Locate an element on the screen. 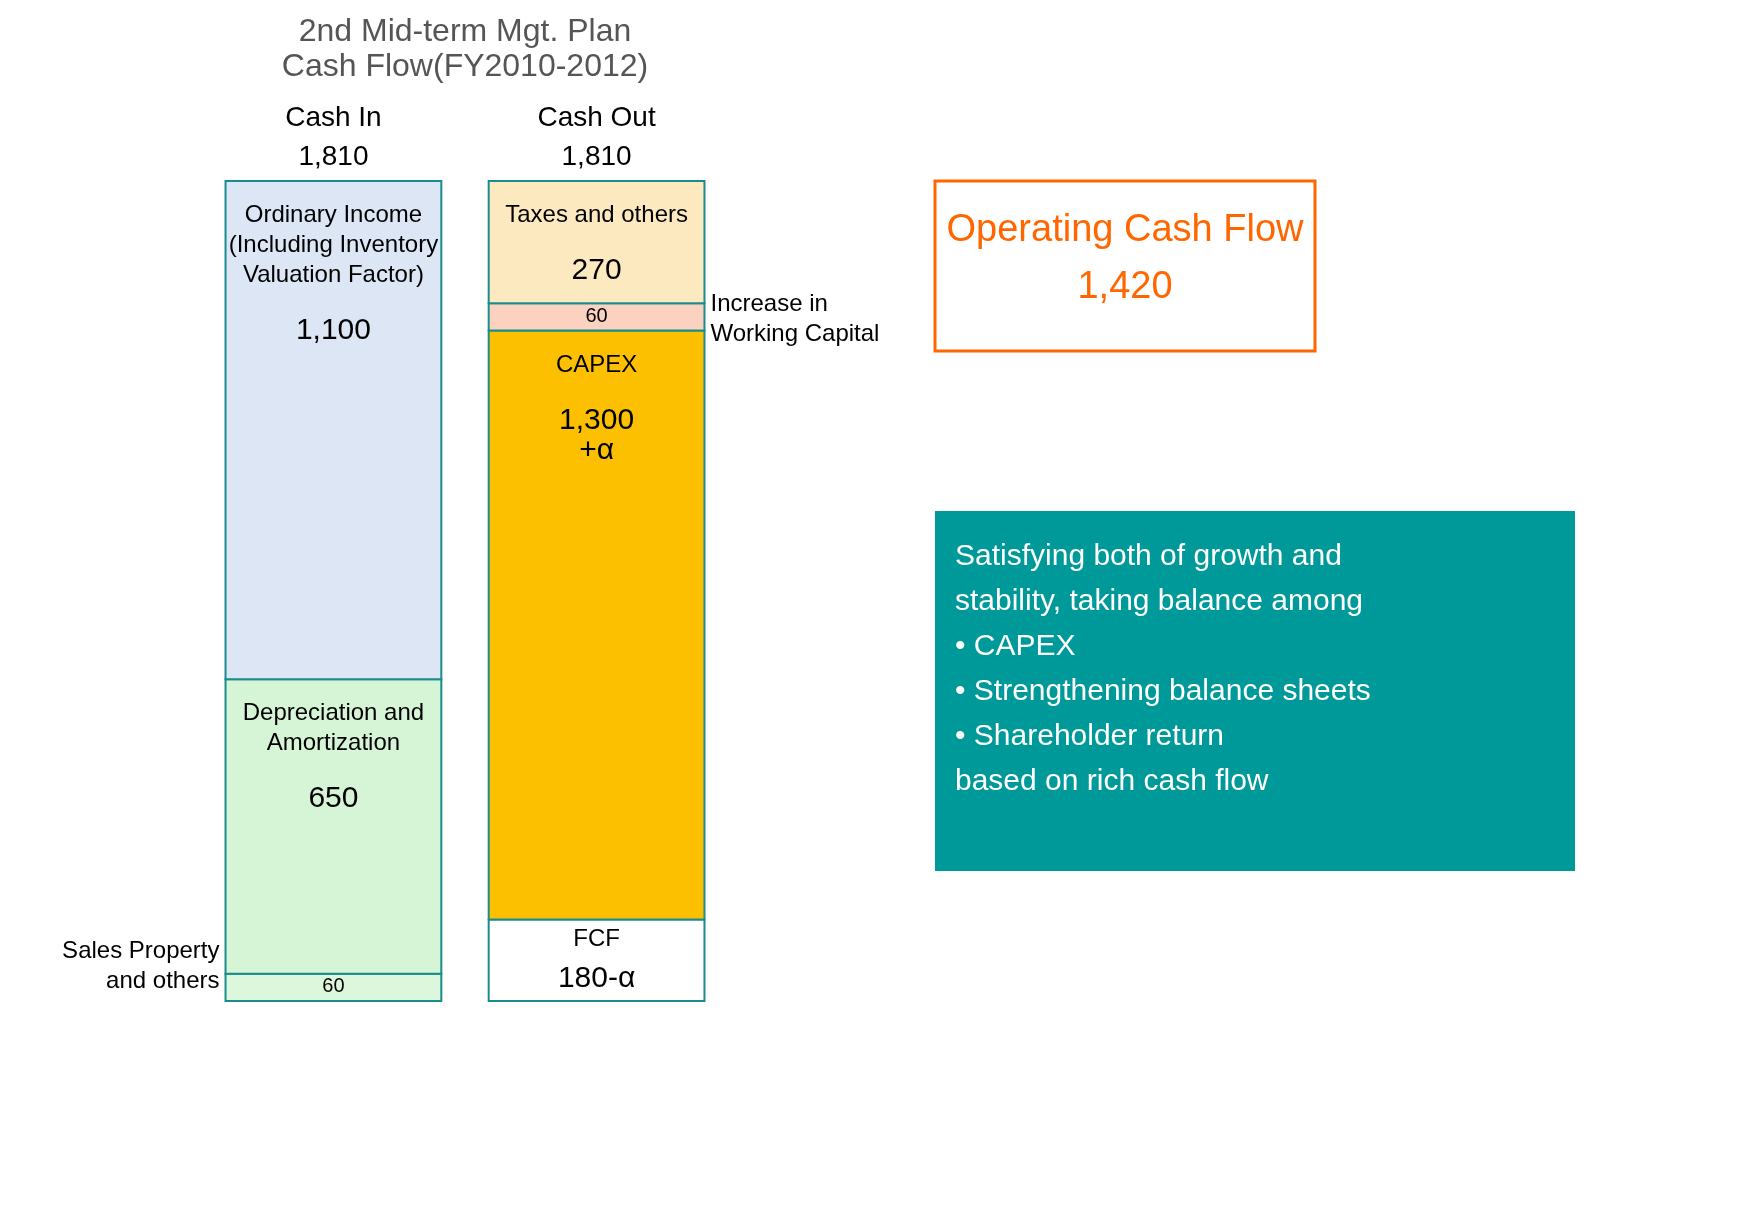 This screenshot has width=1750, height=1205. x-tick-label: Cash In is located at coordinates (333, 116).